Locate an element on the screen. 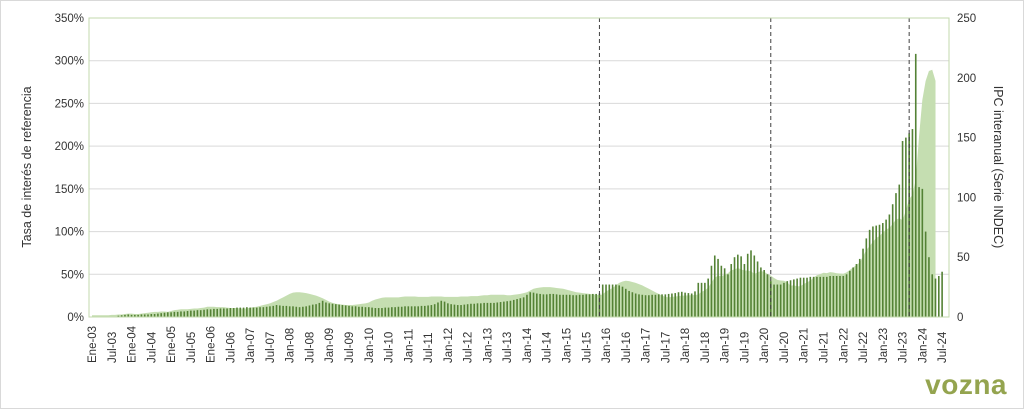  left-axis-tick-labels: 0% 50% 100% 150% 200% 250% 300% 350% is located at coordinates (69, 168).